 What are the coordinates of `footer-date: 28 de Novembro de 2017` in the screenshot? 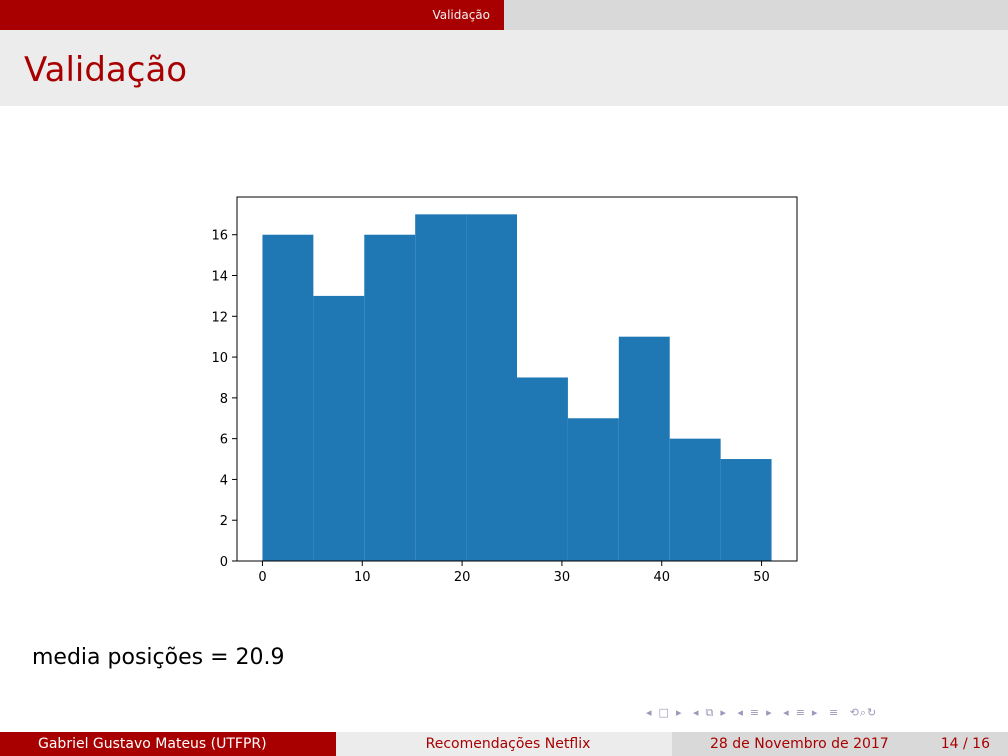 It's located at (799, 744).